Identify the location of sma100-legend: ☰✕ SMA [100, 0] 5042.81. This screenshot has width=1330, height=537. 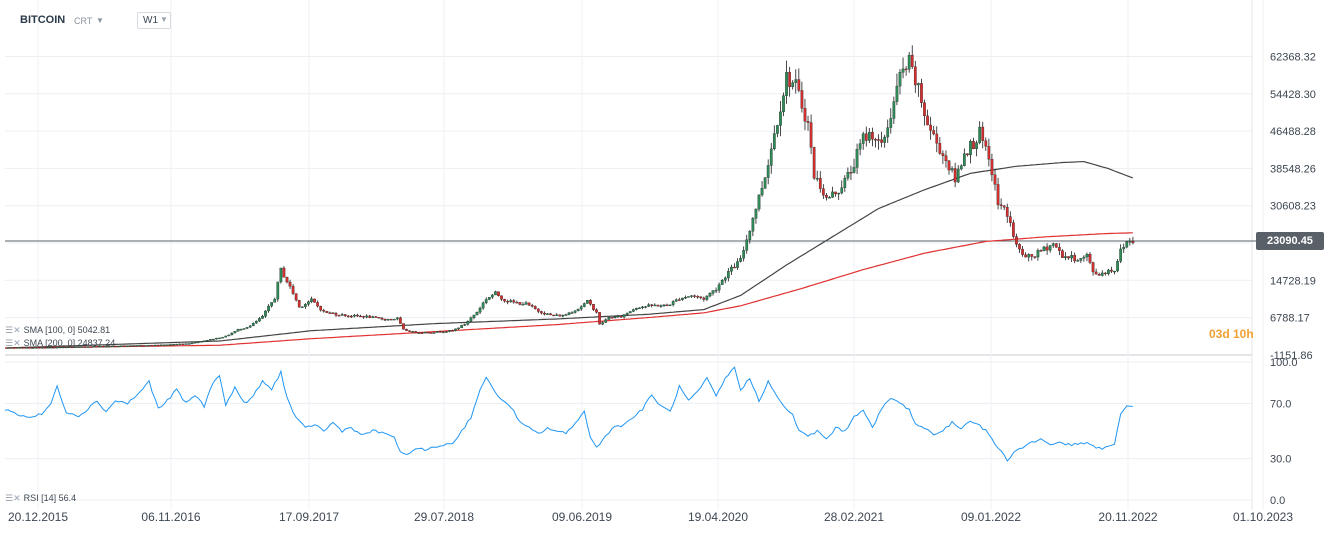
(57, 330).